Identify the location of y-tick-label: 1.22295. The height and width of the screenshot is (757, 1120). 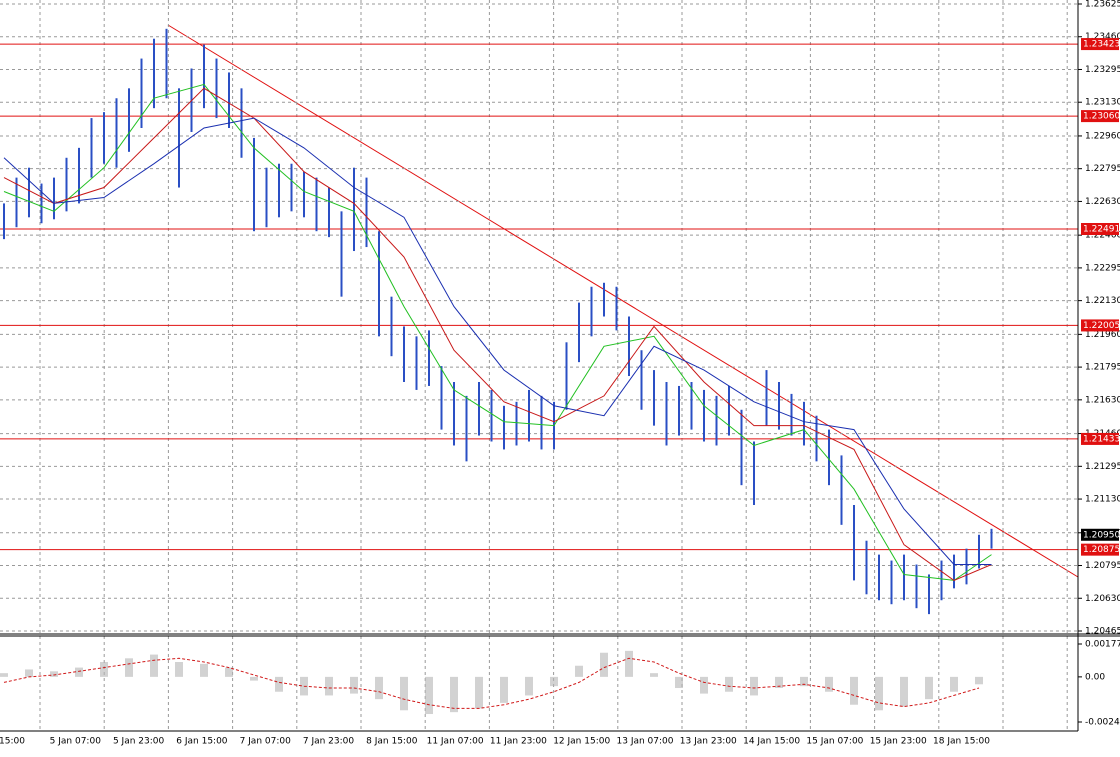
(1102, 268).